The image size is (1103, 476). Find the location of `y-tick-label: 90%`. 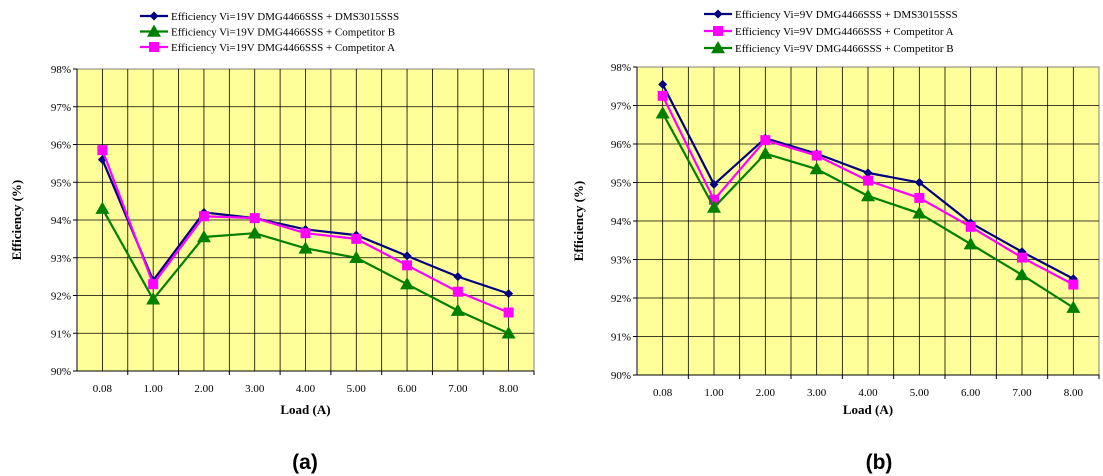

y-tick-label: 90% is located at coordinates (621, 376).